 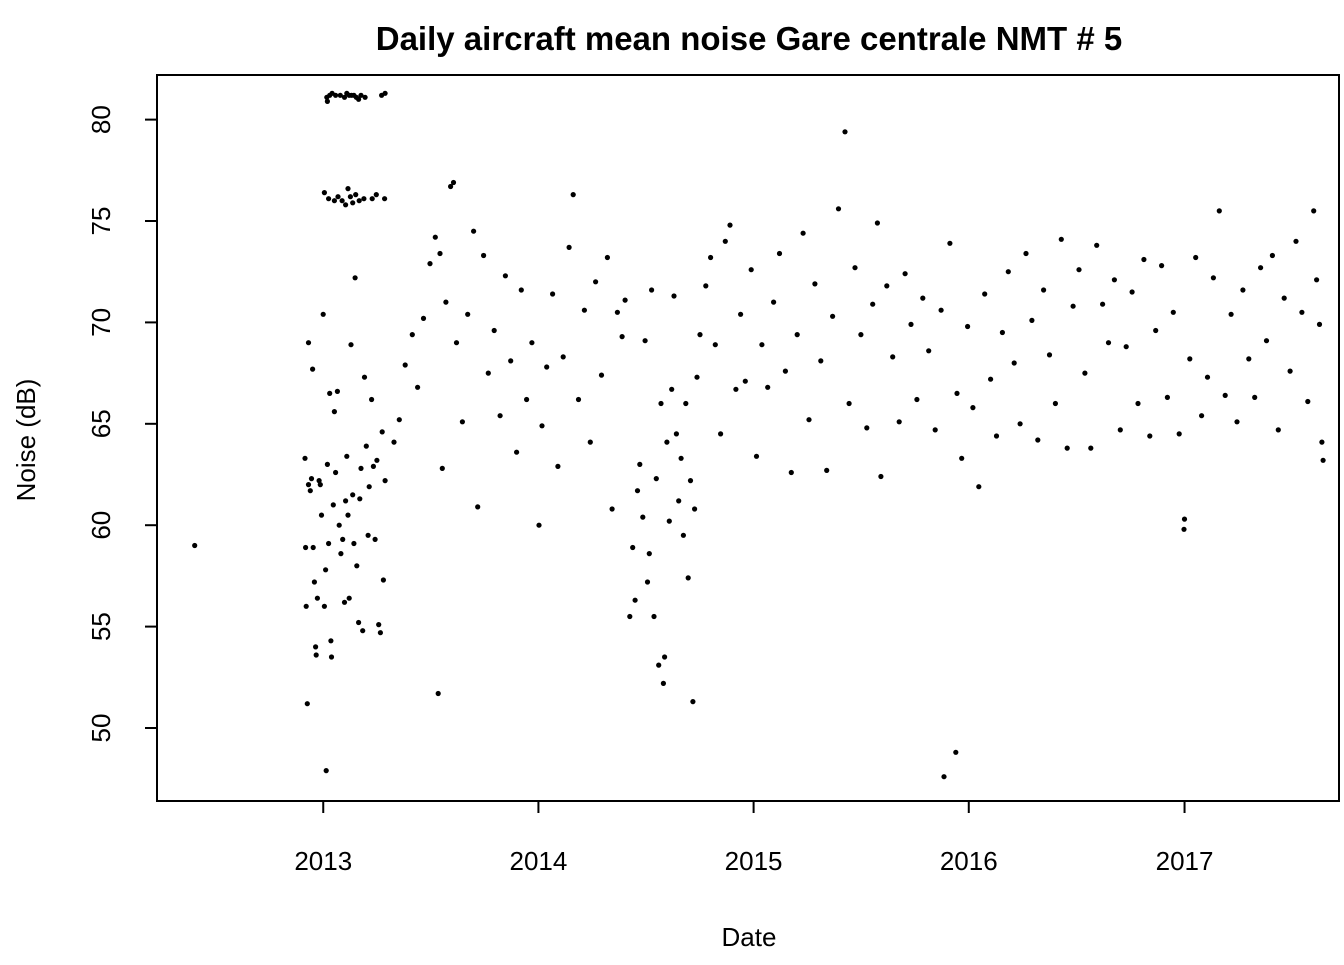 What do you see at coordinates (101, 423) in the screenshot?
I see `y-tick-label: 65` at bounding box center [101, 423].